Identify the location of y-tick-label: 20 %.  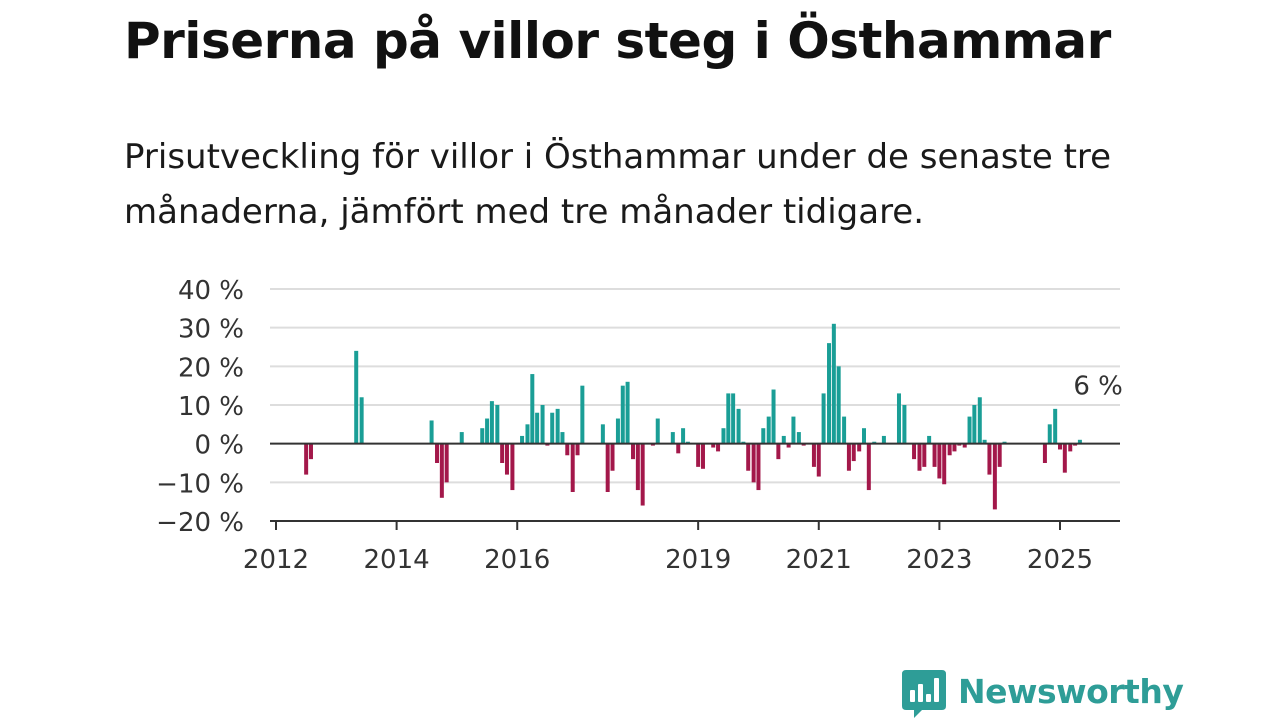
(211, 368).